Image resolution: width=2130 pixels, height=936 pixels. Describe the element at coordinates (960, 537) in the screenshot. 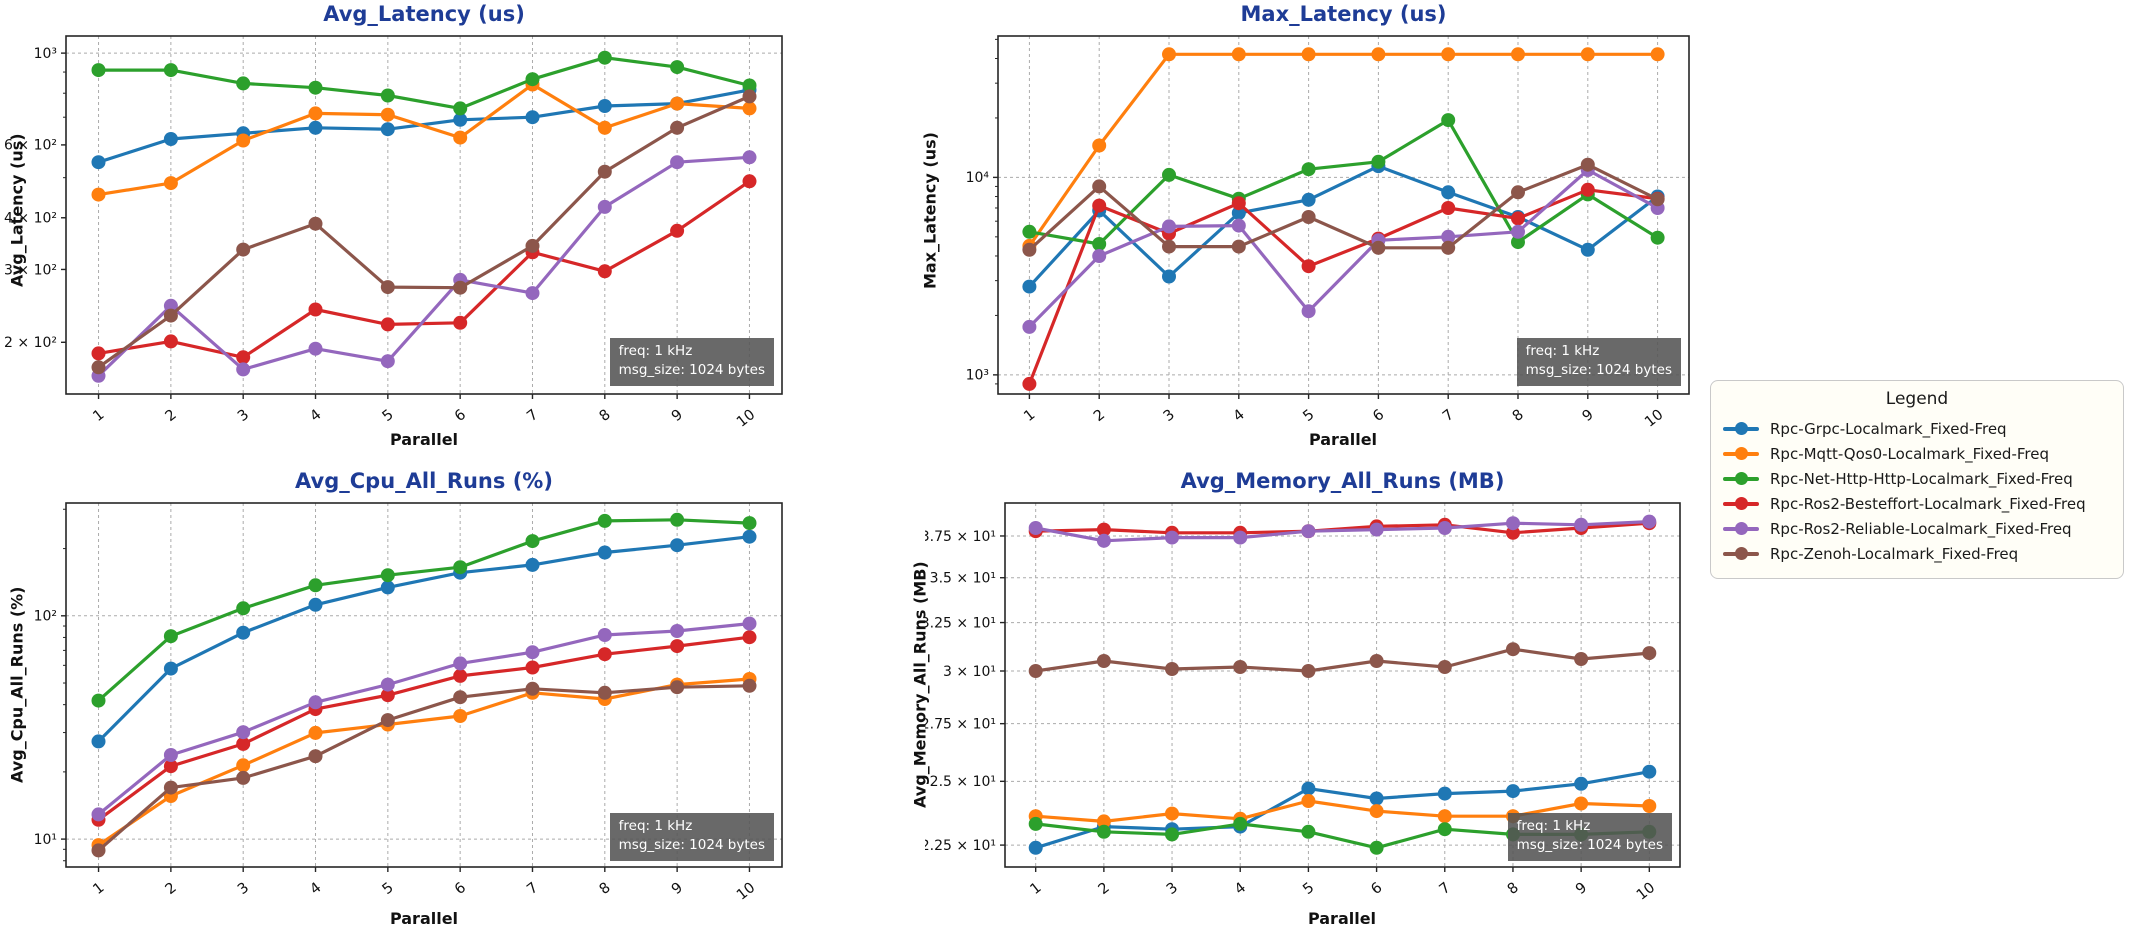

I see `y-tick-label: 3.75 × 10¹` at that location.